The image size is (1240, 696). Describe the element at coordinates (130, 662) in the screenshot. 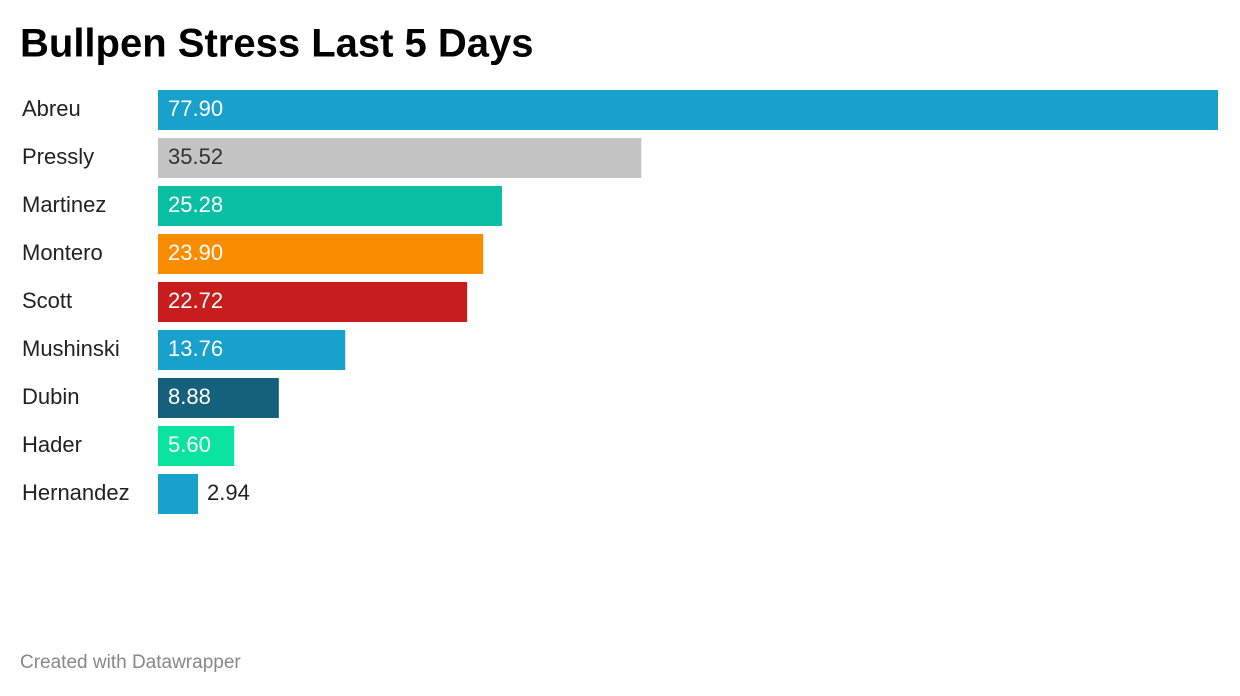

I see `footer: Created with Datawrapper` at that location.